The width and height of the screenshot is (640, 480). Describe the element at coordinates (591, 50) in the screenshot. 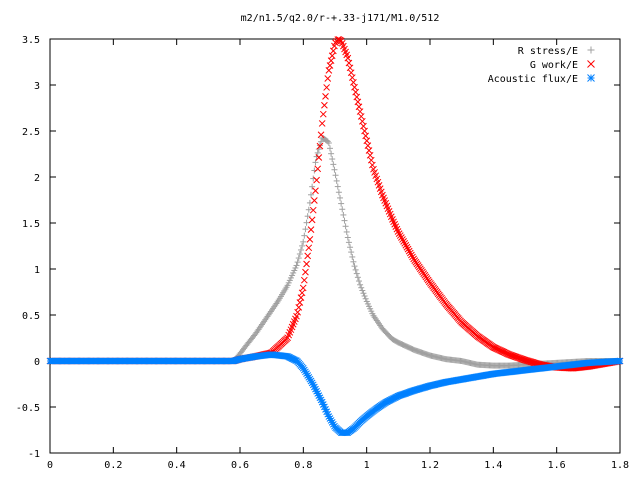

I see `legend-marker` at that location.